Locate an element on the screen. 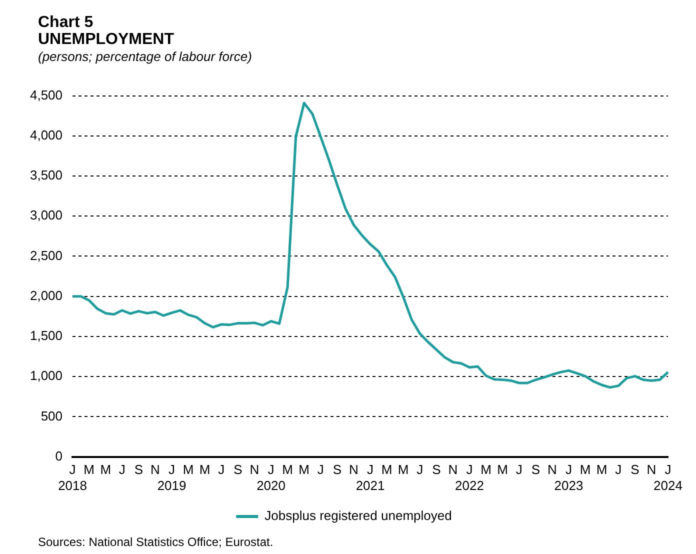 This screenshot has height=554, width=696. y-axis-title: (persons; percentage of labour force) is located at coordinates (145, 56).